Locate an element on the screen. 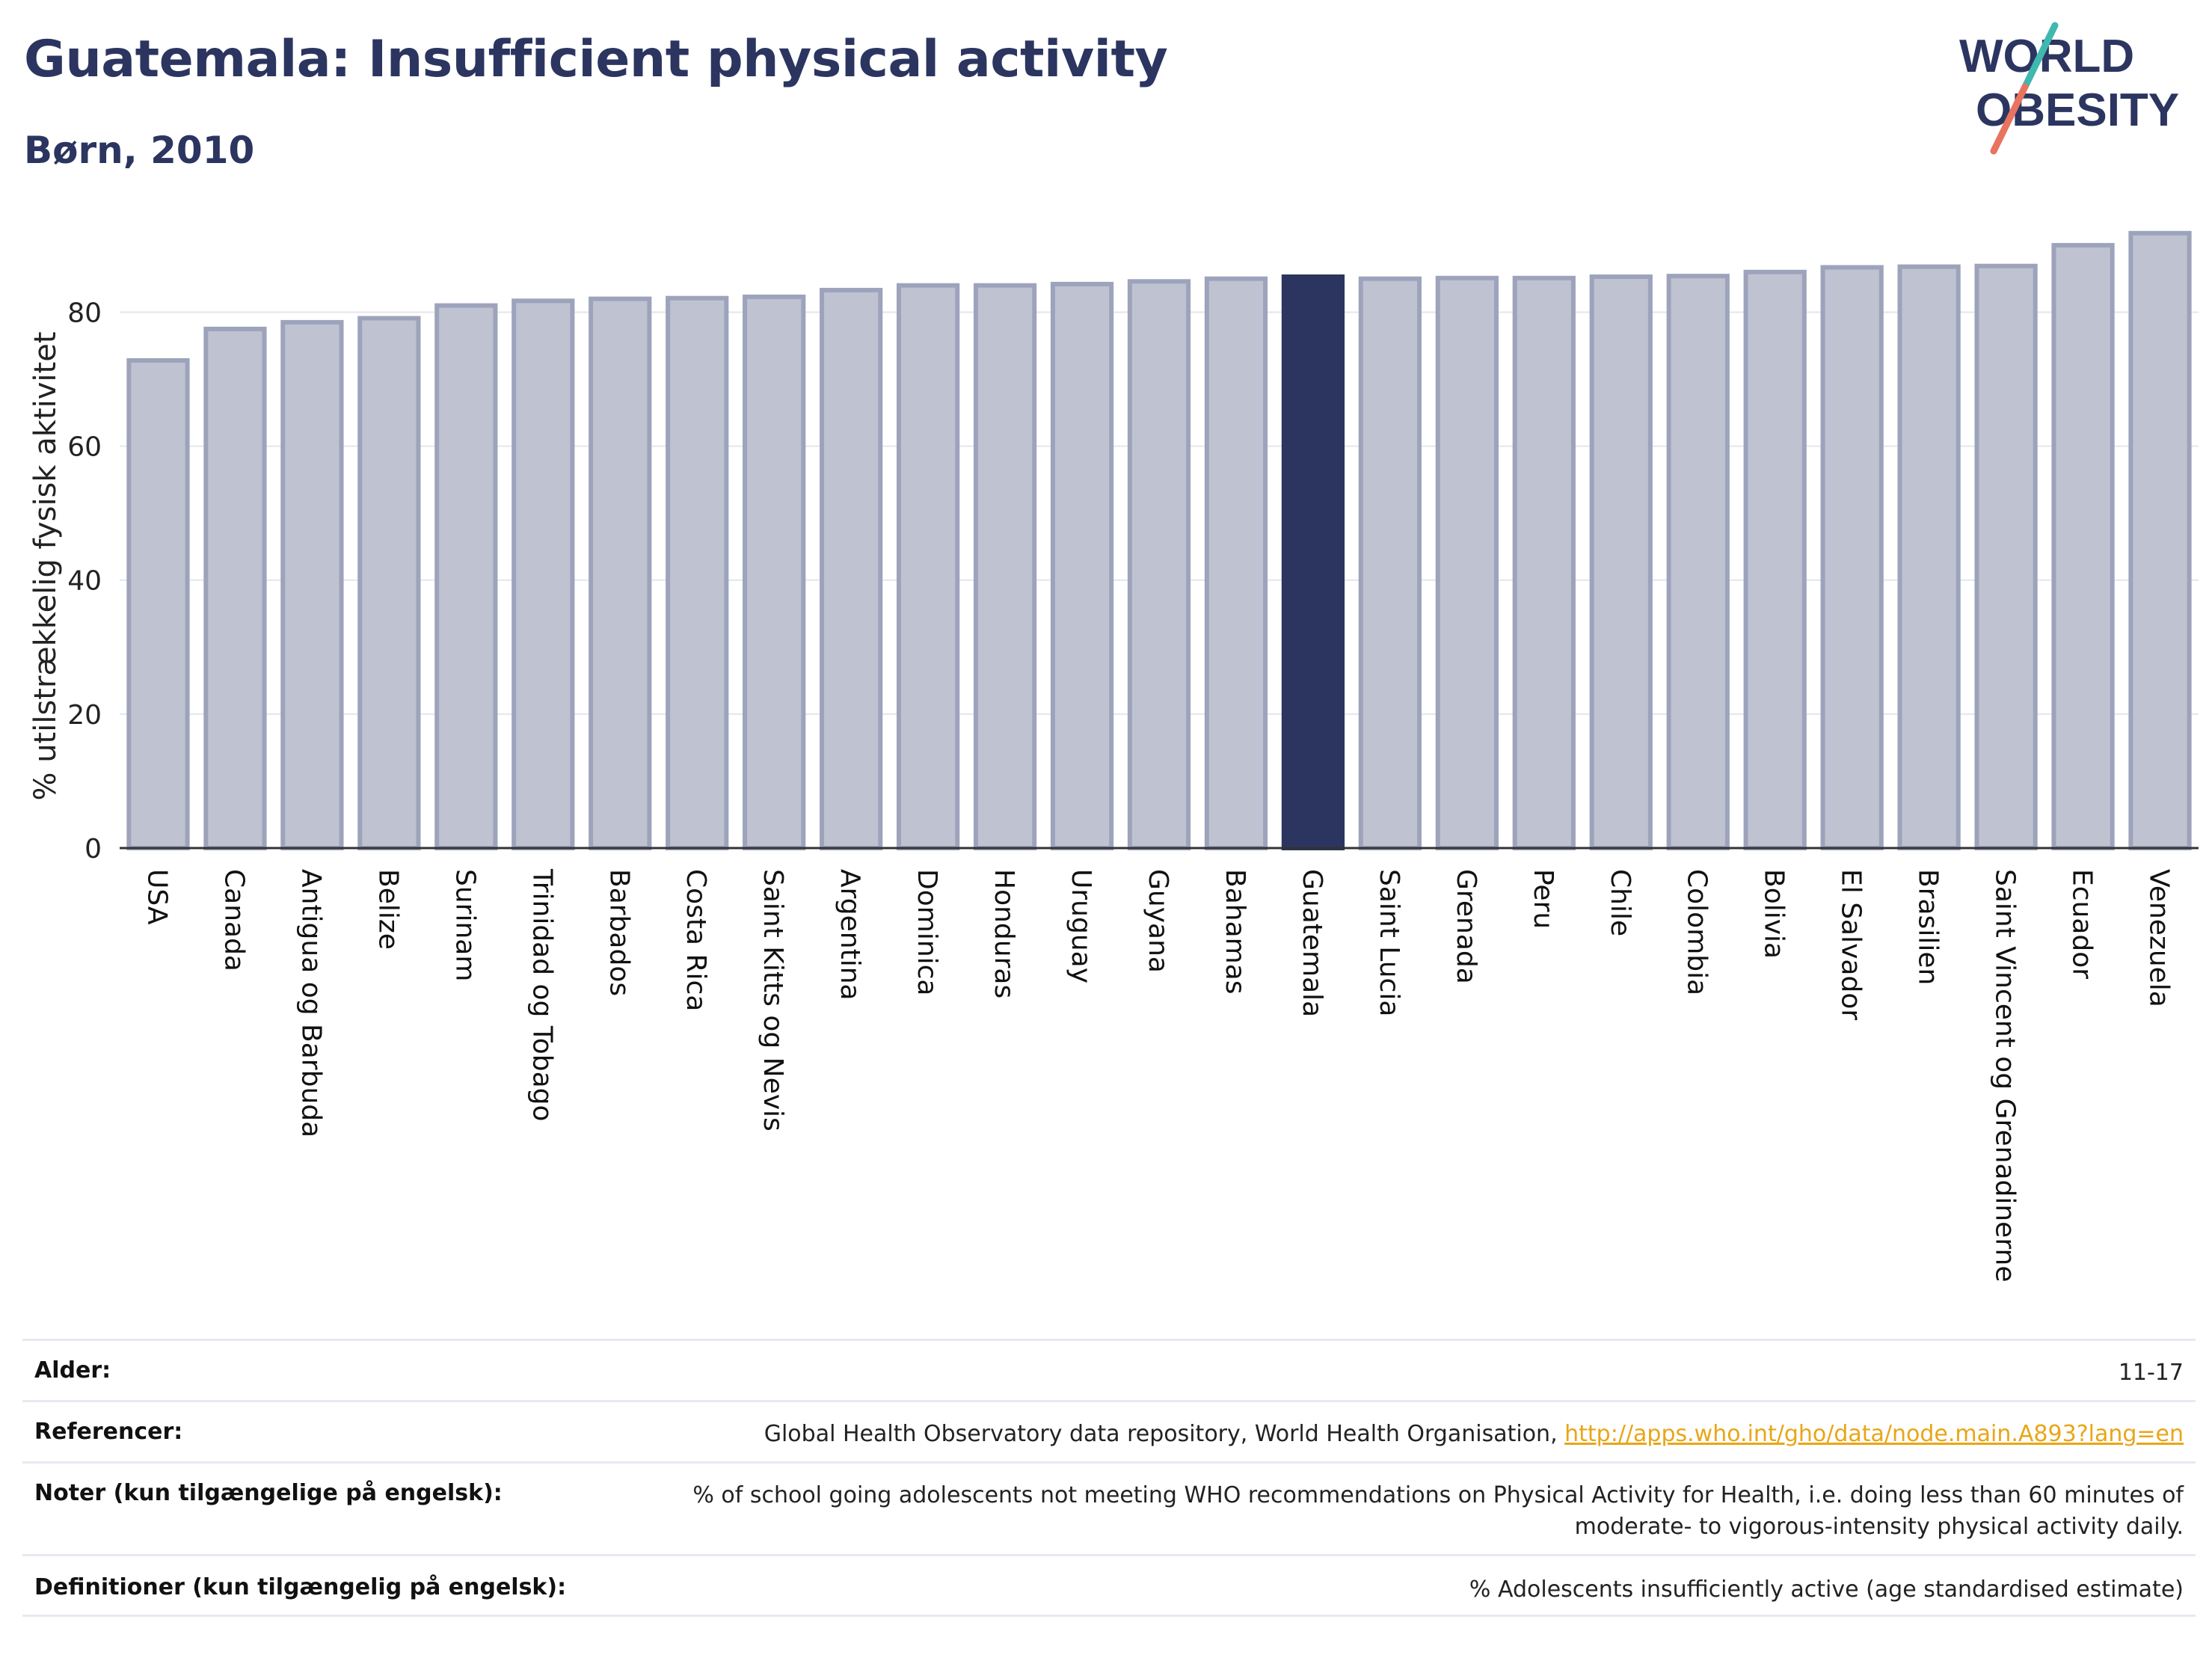  x-tick-label: Bahamas is located at coordinates (1235, 932).